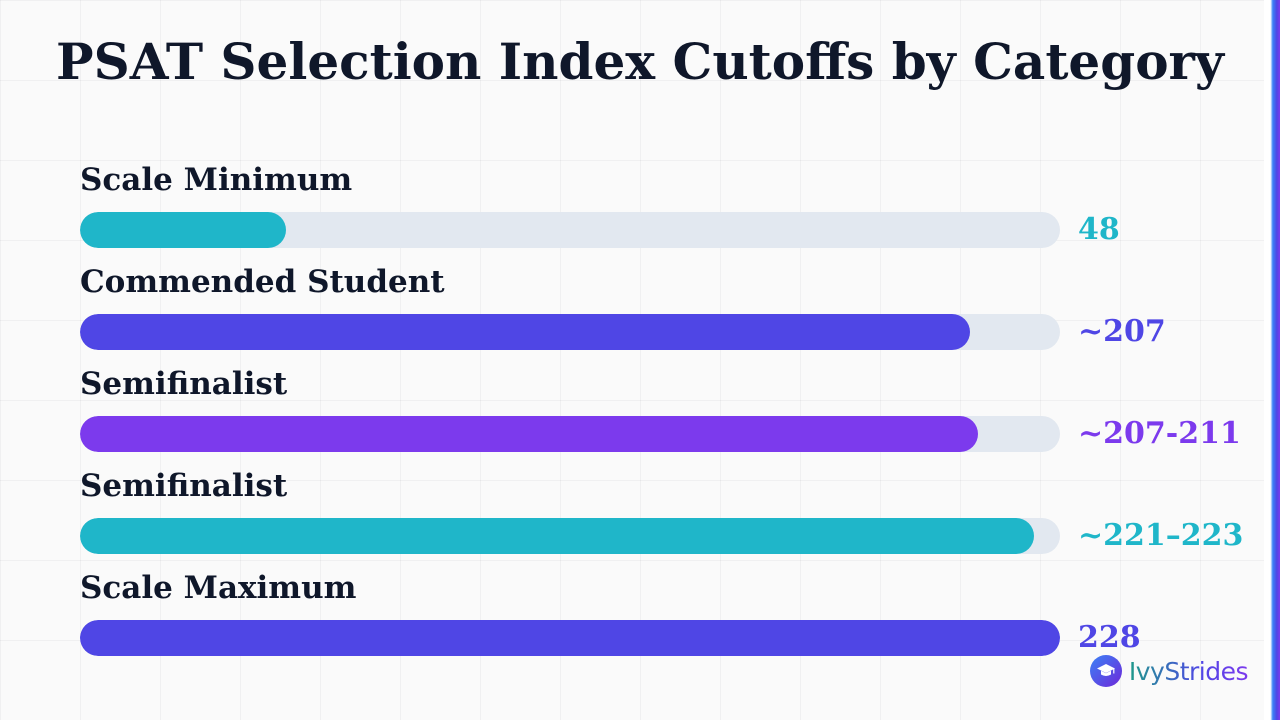  I want to click on bar-label: Commended Student, so click(262, 282).